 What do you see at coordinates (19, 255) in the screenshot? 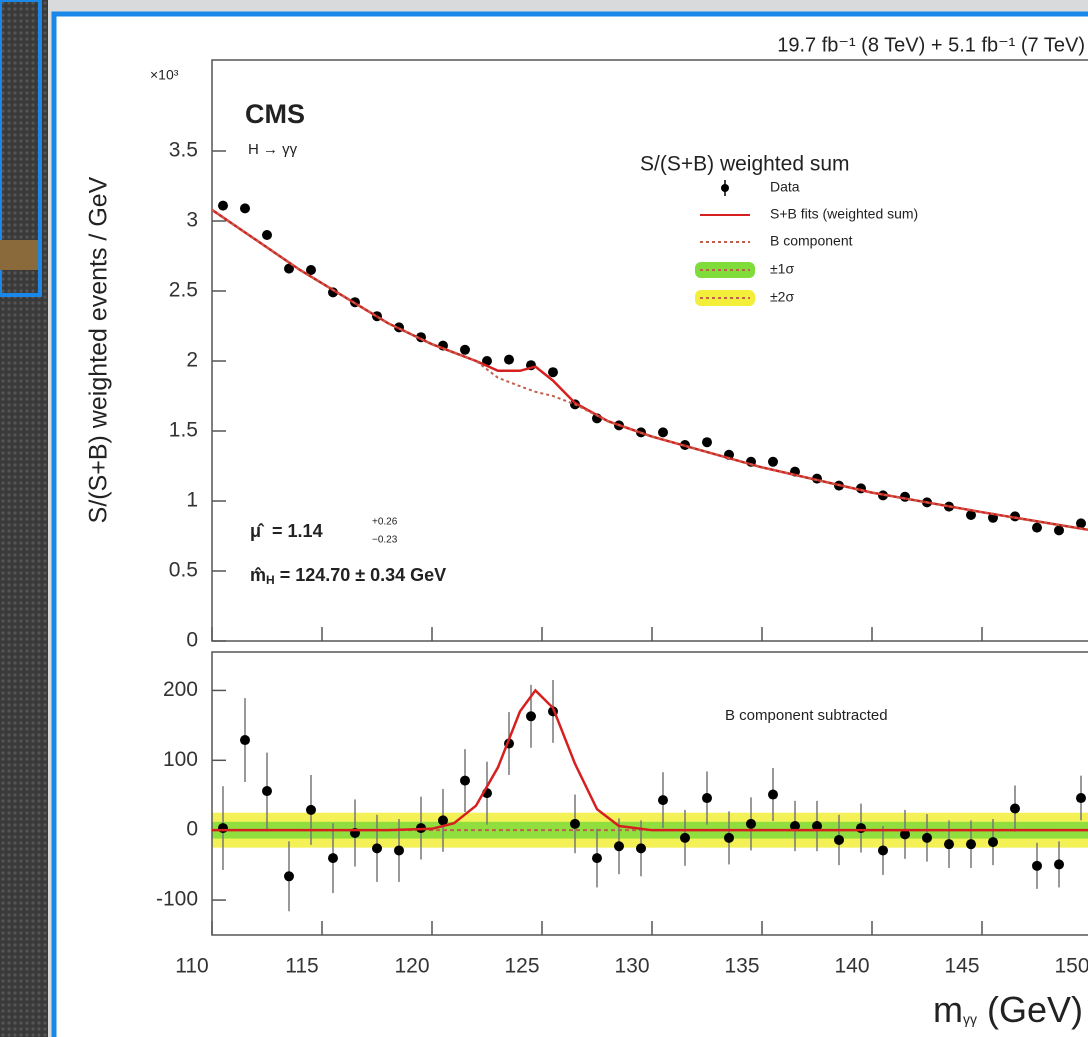
I see `thumbnail-strip` at bounding box center [19, 255].